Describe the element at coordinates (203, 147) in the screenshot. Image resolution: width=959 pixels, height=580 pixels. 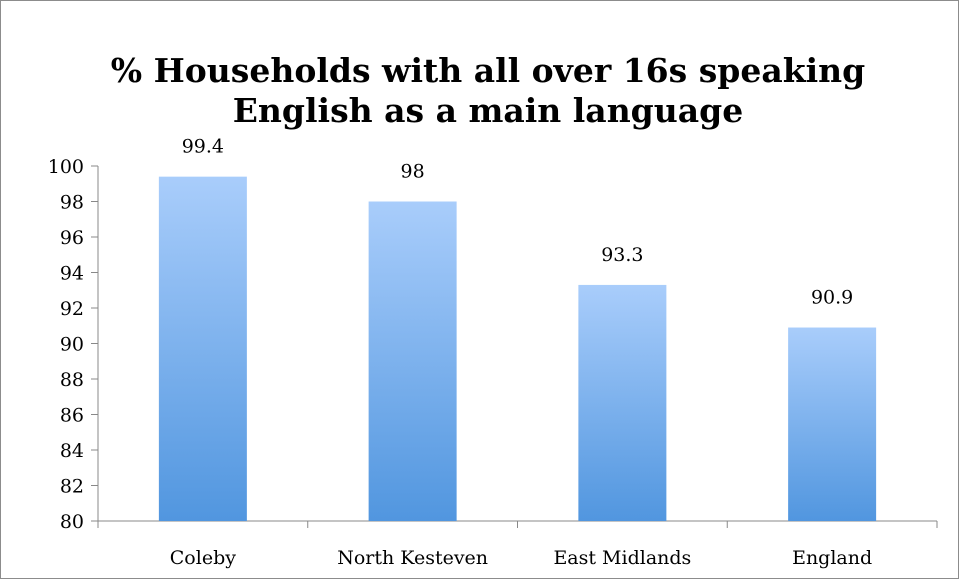
I see `bar-value-label: 99.4` at that location.